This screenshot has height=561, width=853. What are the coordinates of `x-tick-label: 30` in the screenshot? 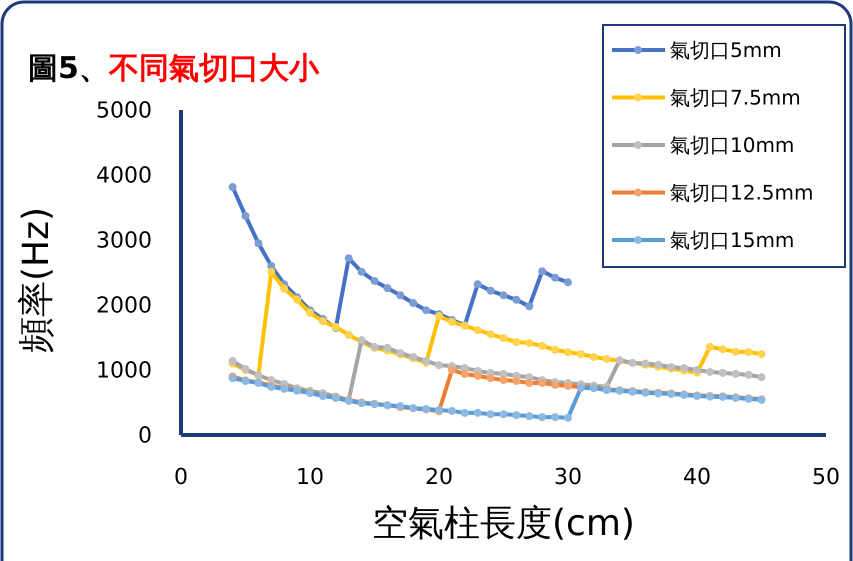 It's located at (568, 477).